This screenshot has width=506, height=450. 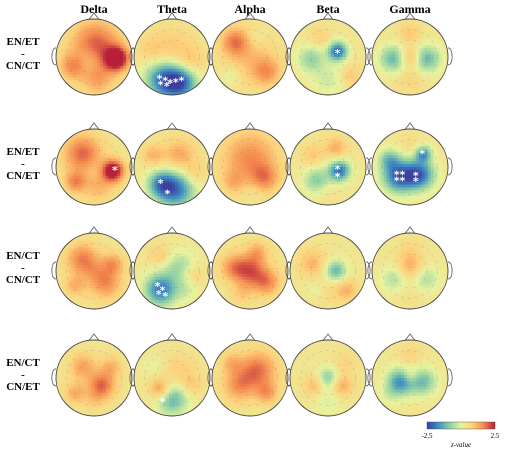 What do you see at coordinates (23, 363) in the screenshot?
I see `row-label-line: EN/CT` at bounding box center [23, 363].